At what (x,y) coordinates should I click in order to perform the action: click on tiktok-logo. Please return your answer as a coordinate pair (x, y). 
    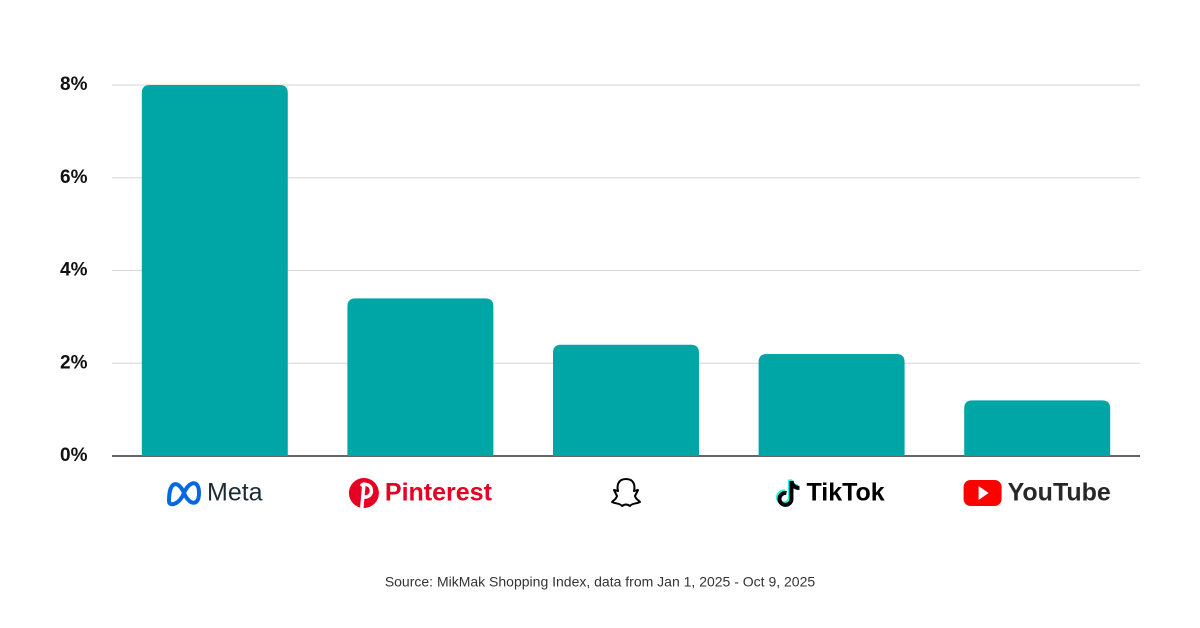
    Looking at the image, I should click on (788, 493).